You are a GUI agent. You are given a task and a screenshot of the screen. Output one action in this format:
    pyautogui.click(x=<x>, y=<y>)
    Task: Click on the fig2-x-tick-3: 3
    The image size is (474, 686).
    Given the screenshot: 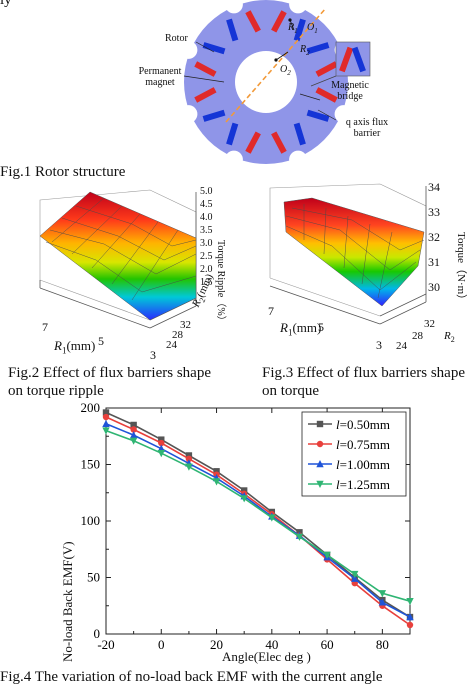 What is the action you would take?
    pyautogui.click(x=153, y=355)
    